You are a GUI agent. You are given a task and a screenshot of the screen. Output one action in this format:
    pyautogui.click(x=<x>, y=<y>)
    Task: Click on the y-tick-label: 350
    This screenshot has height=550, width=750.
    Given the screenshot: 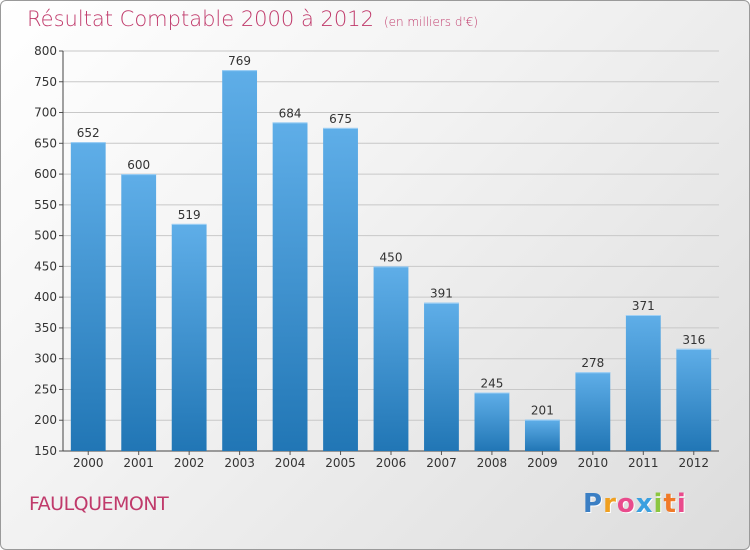 What is the action you would take?
    pyautogui.click(x=45, y=328)
    